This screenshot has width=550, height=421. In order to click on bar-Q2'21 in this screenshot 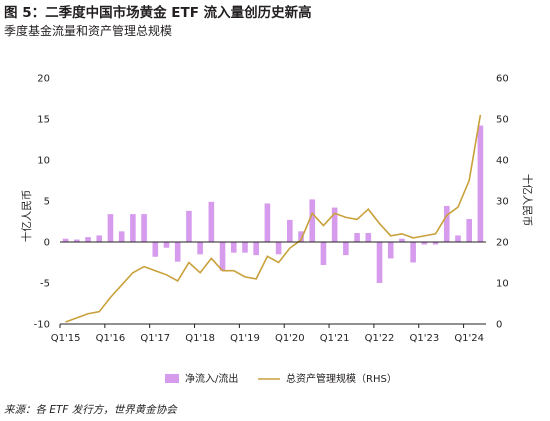, I will do `click(346, 249)`.